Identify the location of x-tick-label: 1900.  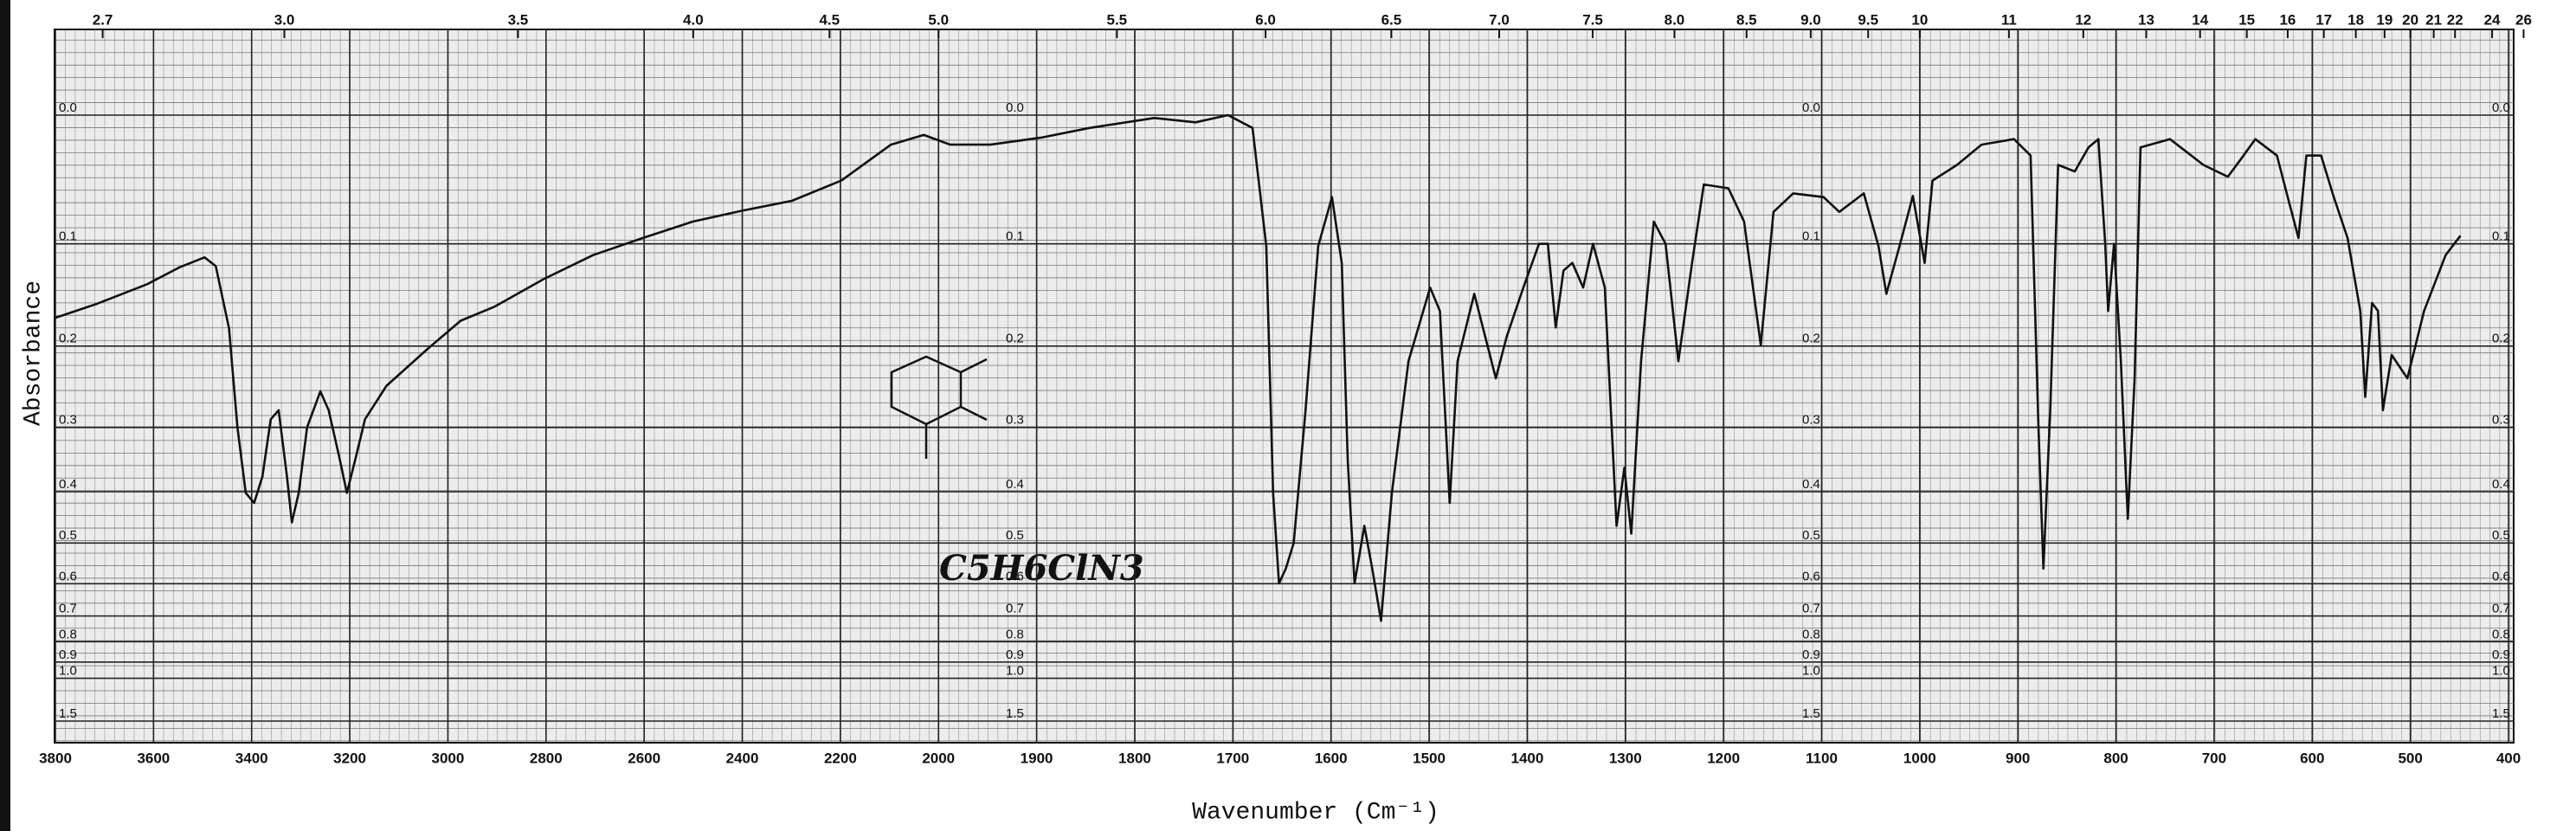
(1037, 758).